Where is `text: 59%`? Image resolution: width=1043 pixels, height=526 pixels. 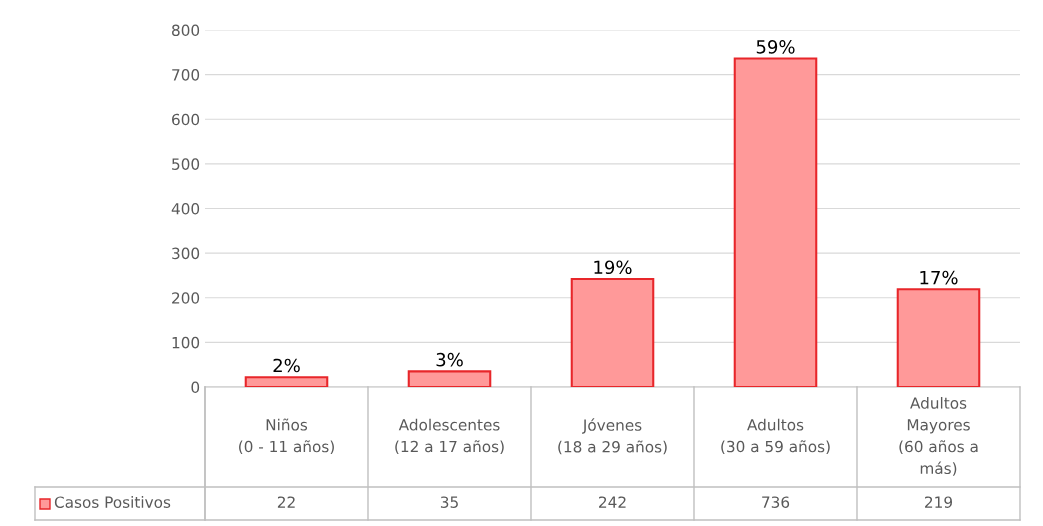
text: 59% is located at coordinates (775, 47).